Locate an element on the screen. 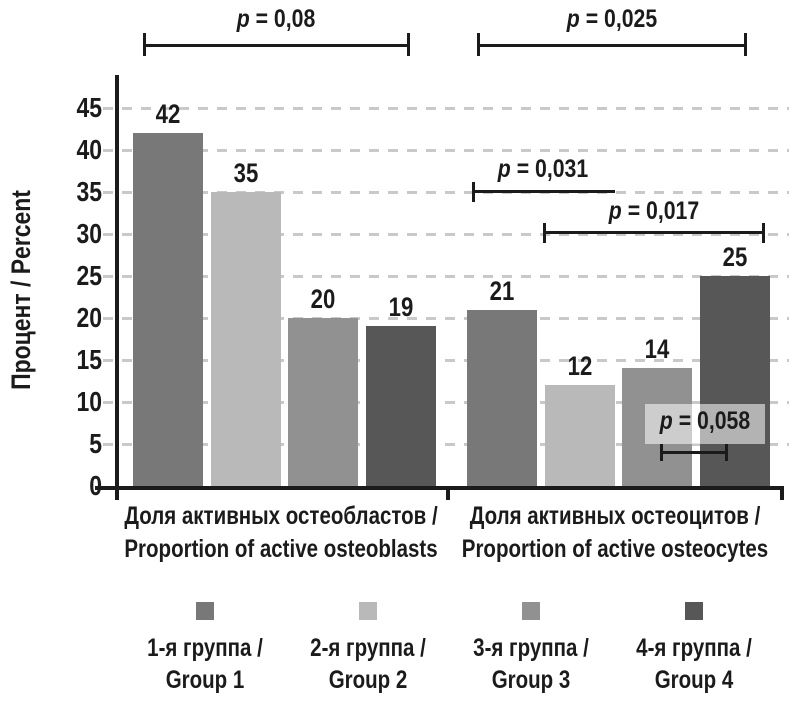 This screenshot has width=794, height=714. y-tick-label: 5 is located at coordinates (95, 443).